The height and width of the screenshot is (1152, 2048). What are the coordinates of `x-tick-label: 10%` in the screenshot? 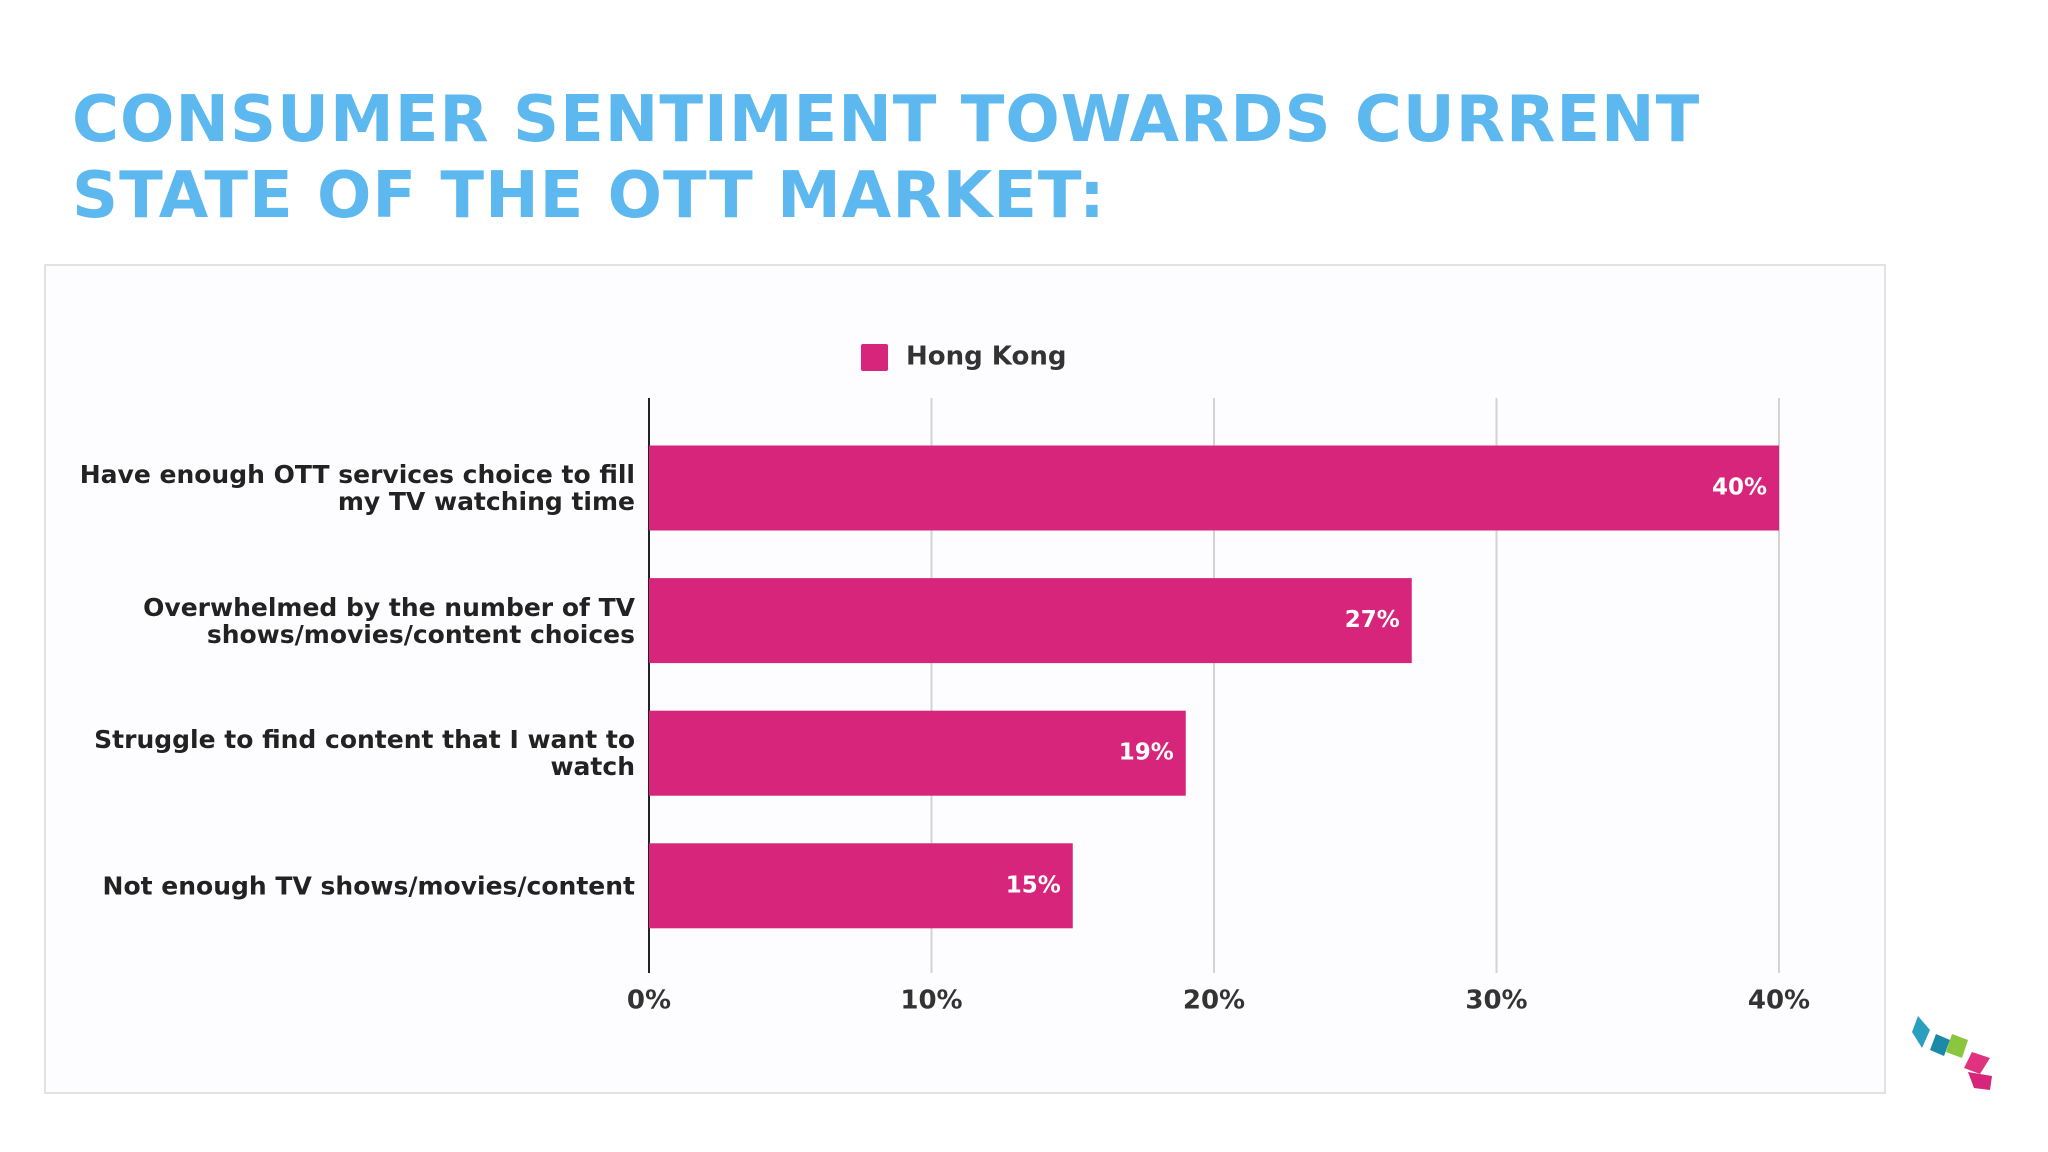 It's located at (931, 1001).